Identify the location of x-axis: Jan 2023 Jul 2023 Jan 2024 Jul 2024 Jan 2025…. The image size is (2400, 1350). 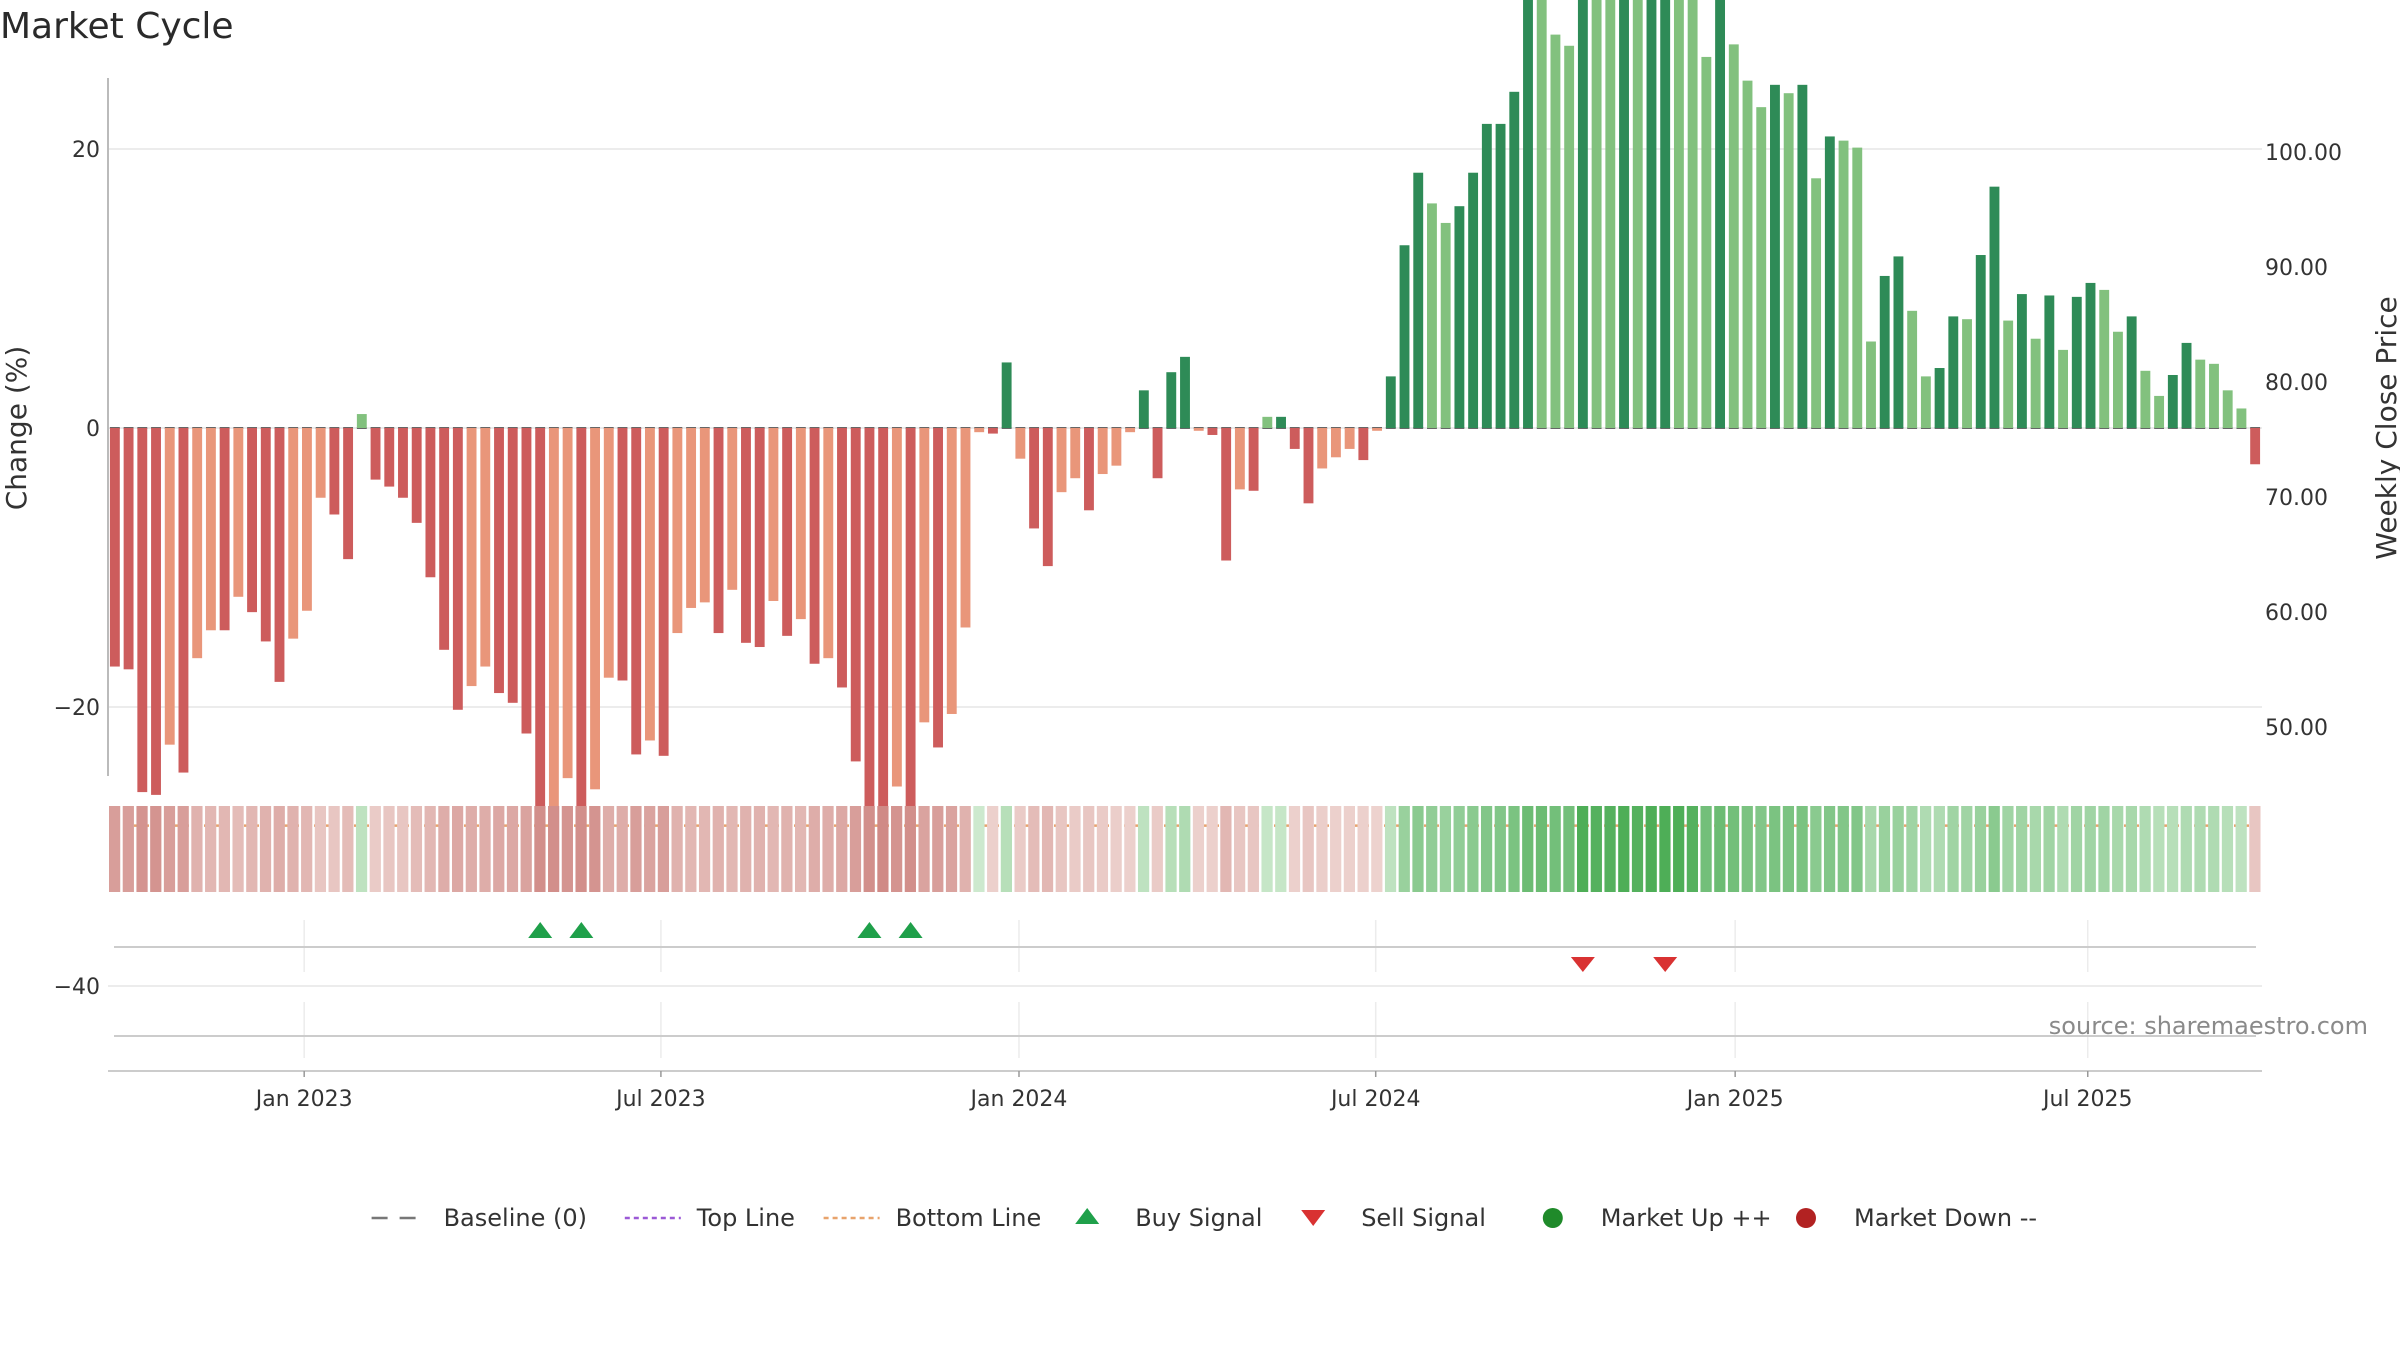
(1185, 1091).